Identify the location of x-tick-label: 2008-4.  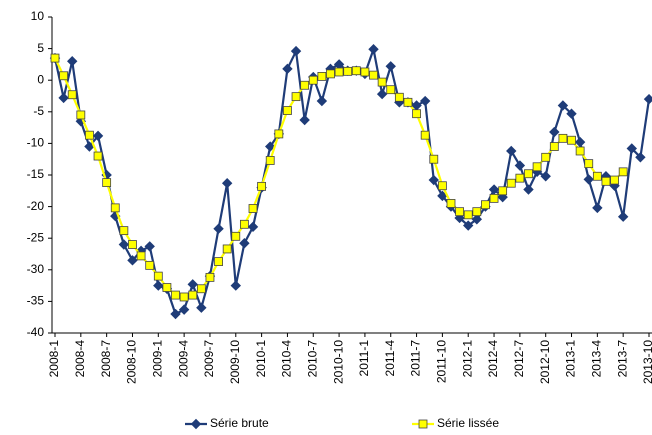
(80, 359).